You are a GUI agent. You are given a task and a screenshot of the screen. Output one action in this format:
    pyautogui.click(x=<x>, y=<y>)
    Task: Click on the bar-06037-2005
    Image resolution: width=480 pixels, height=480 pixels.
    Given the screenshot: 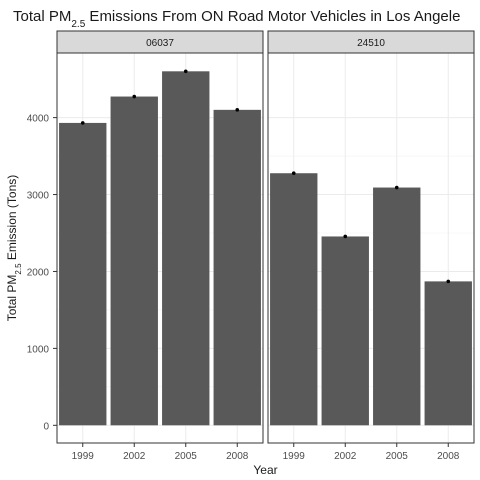 What is the action you would take?
    pyautogui.click(x=186, y=248)
    